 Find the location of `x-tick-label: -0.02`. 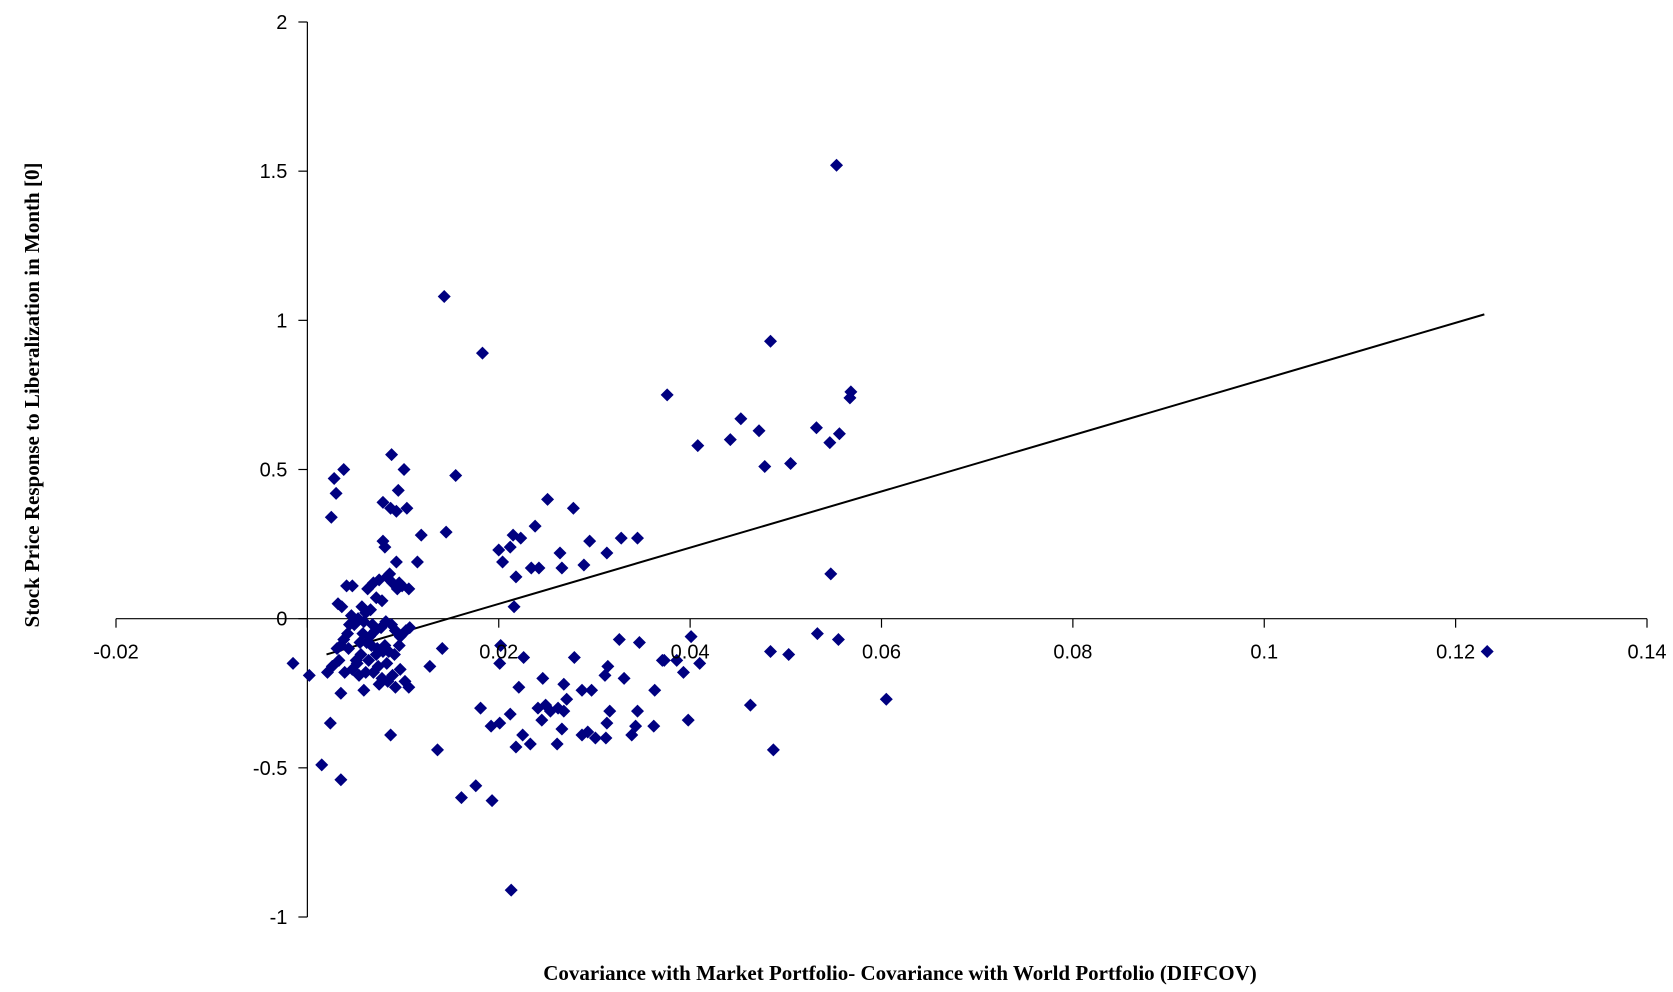

x-tick-label: -0.02 is located at coordinates (116, 653).